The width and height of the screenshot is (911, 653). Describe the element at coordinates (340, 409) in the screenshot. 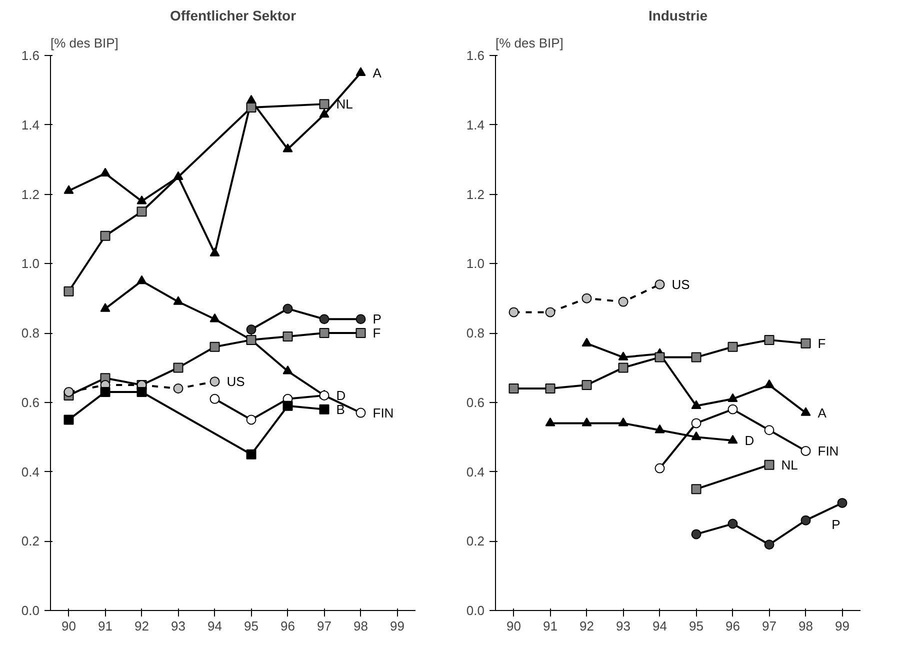

I see `series-label: B` at that location.